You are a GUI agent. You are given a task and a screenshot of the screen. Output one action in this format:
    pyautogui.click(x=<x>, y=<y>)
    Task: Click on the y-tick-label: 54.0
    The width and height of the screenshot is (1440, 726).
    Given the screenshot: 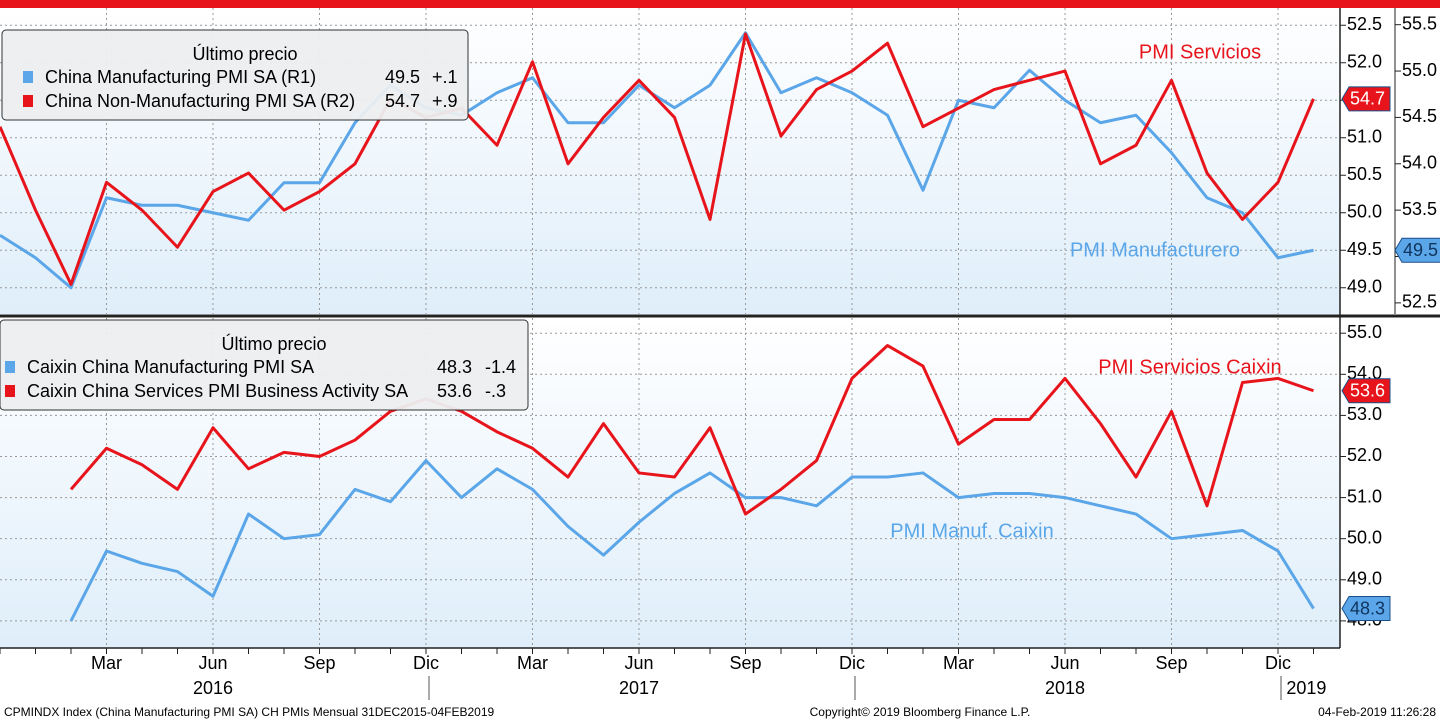 What is the action you would take?
    pyautogui.click(x=1364, y=373)
    